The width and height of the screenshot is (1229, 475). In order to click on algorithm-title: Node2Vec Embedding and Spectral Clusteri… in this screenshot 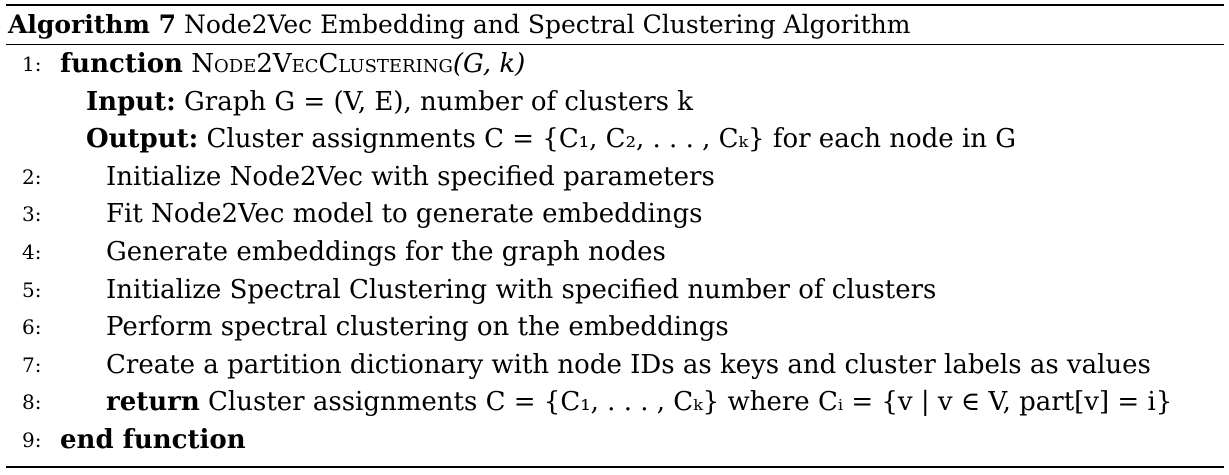, I will do `click(547, 24)`.